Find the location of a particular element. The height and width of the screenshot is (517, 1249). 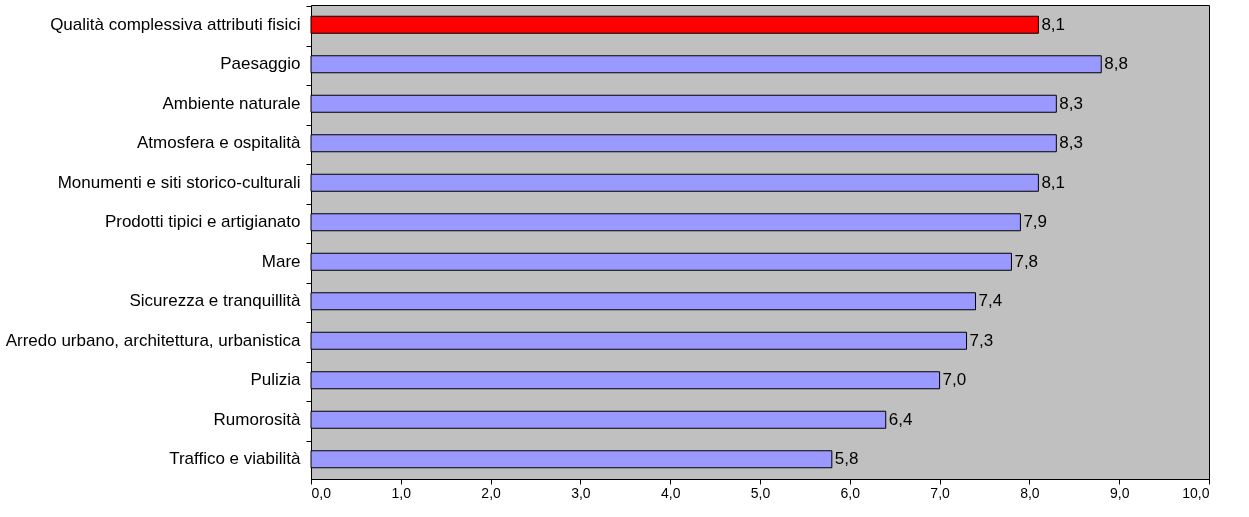

y-tick-label: Atmosfera e ospitalità is located at coordinates (219, 143).